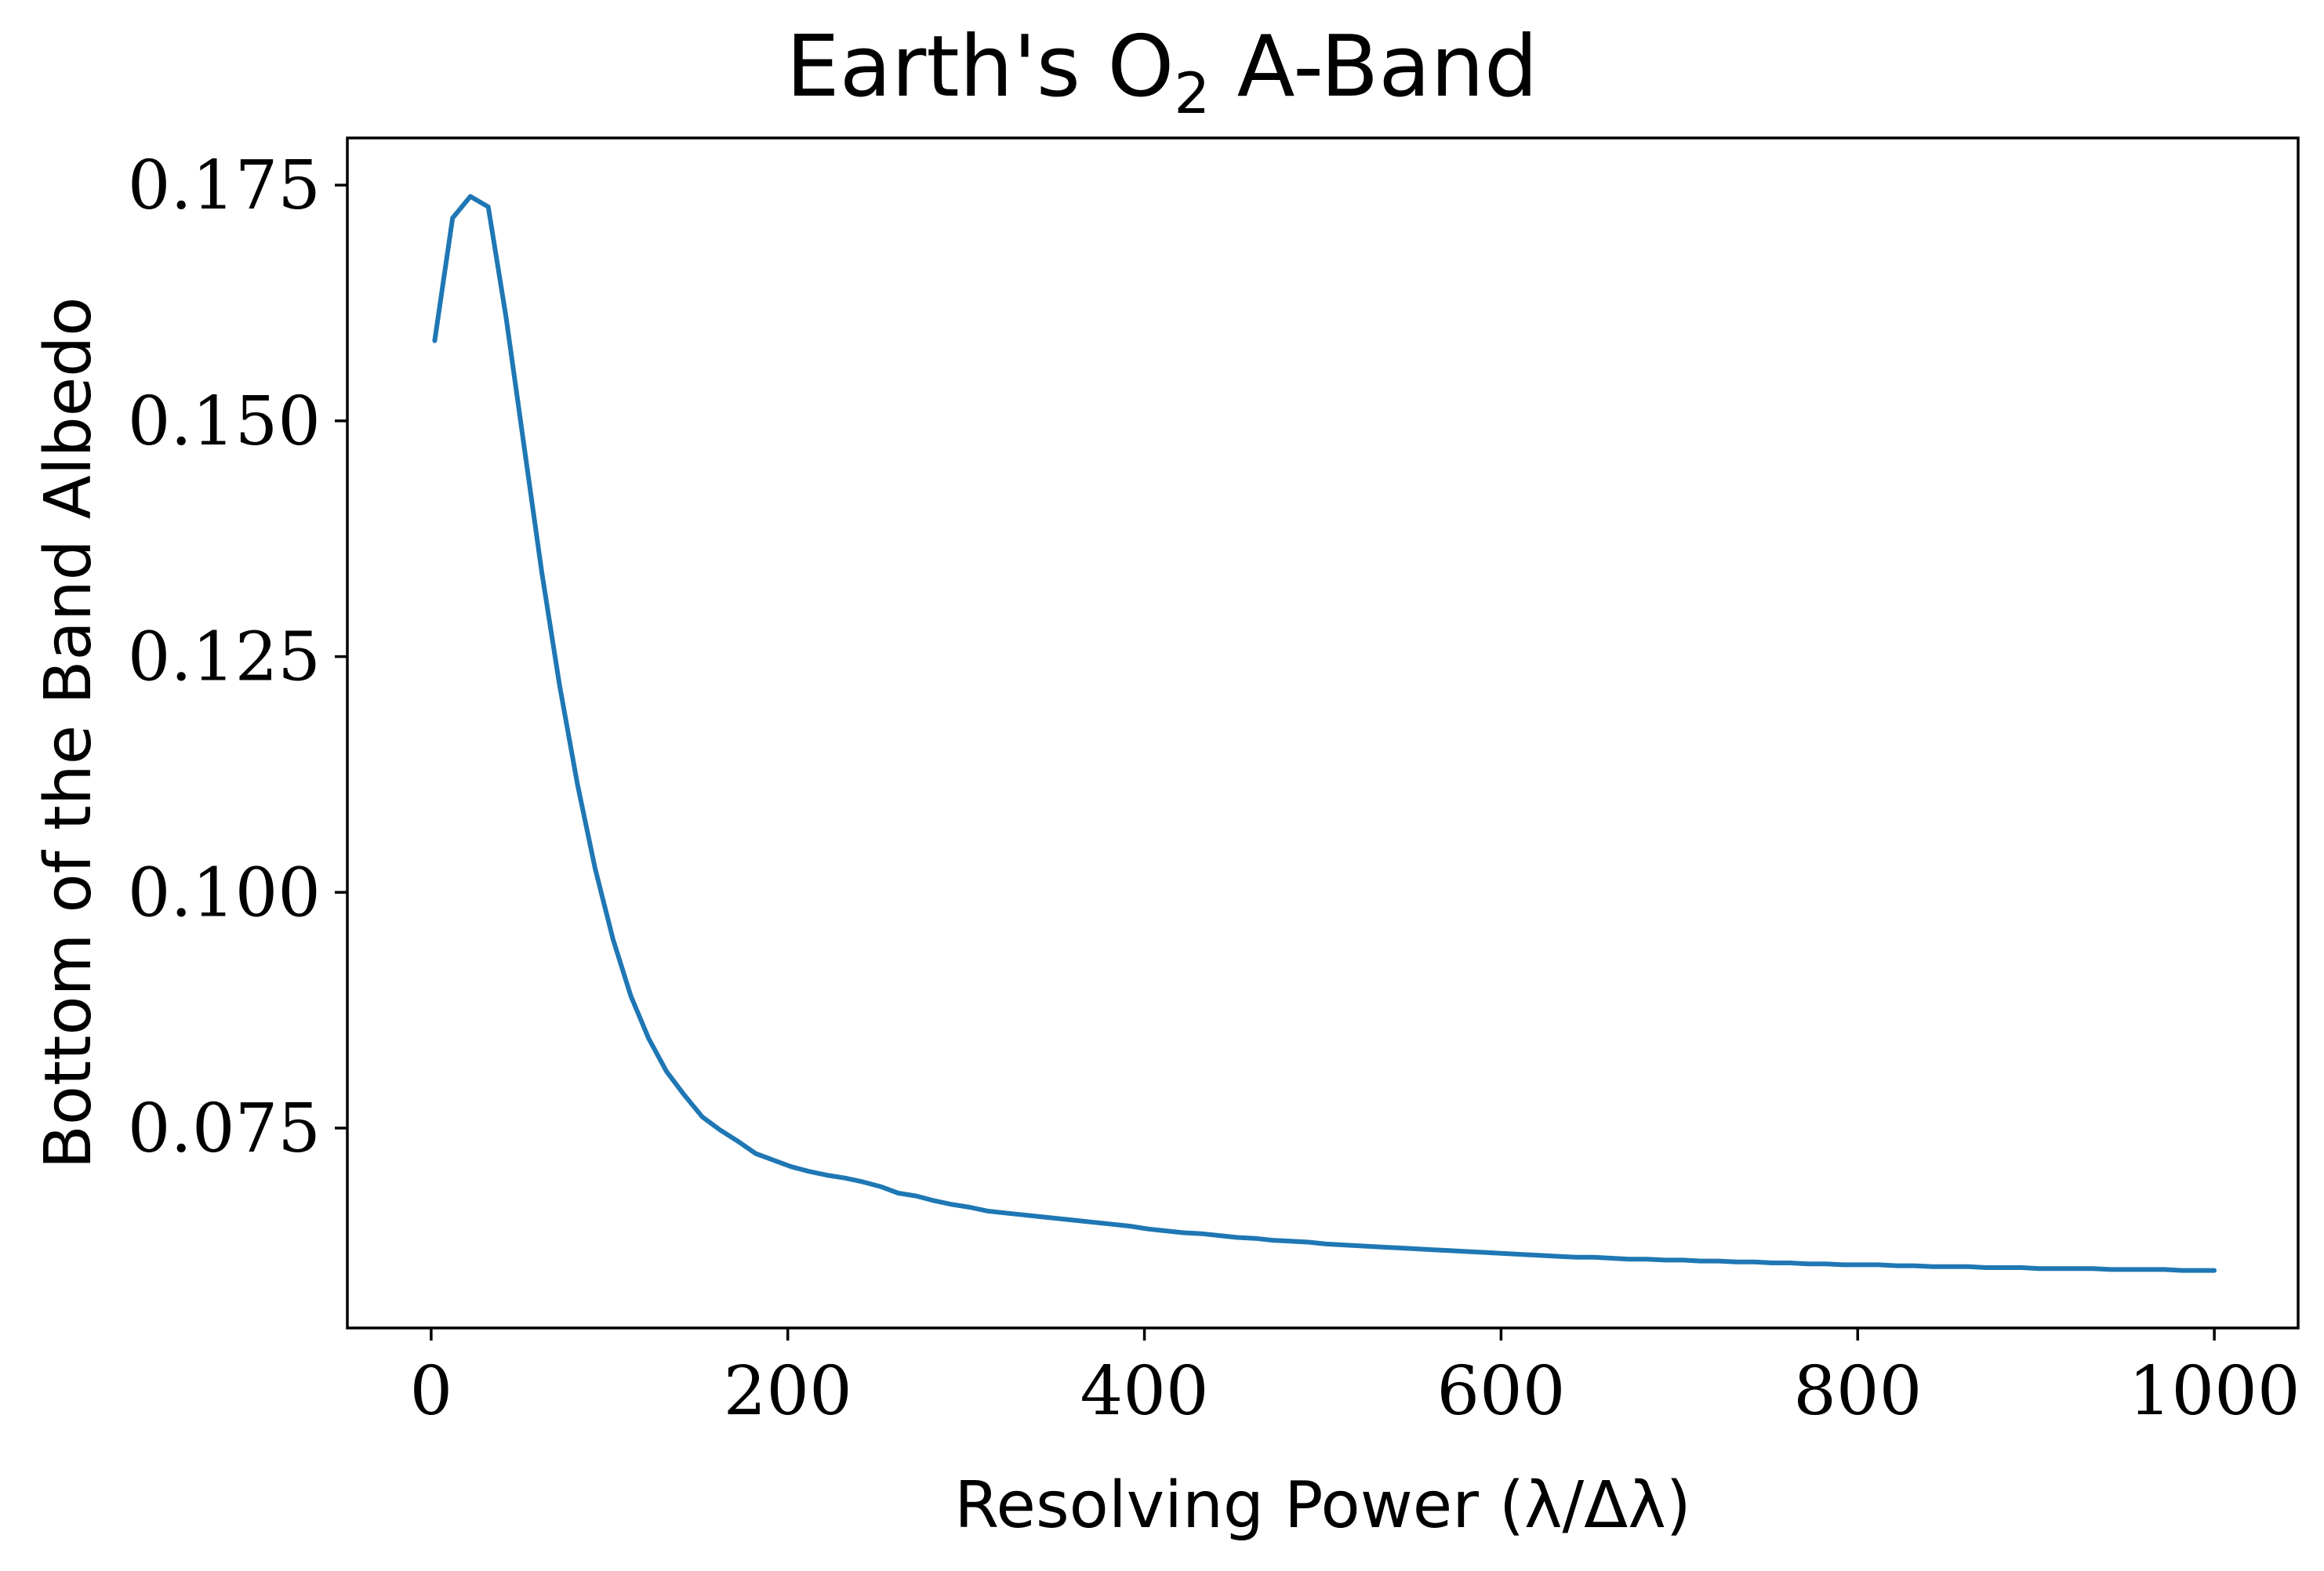 The image size is (2324, 1571). I want to click on x-tick-label: 400, so click(1144, 1391).